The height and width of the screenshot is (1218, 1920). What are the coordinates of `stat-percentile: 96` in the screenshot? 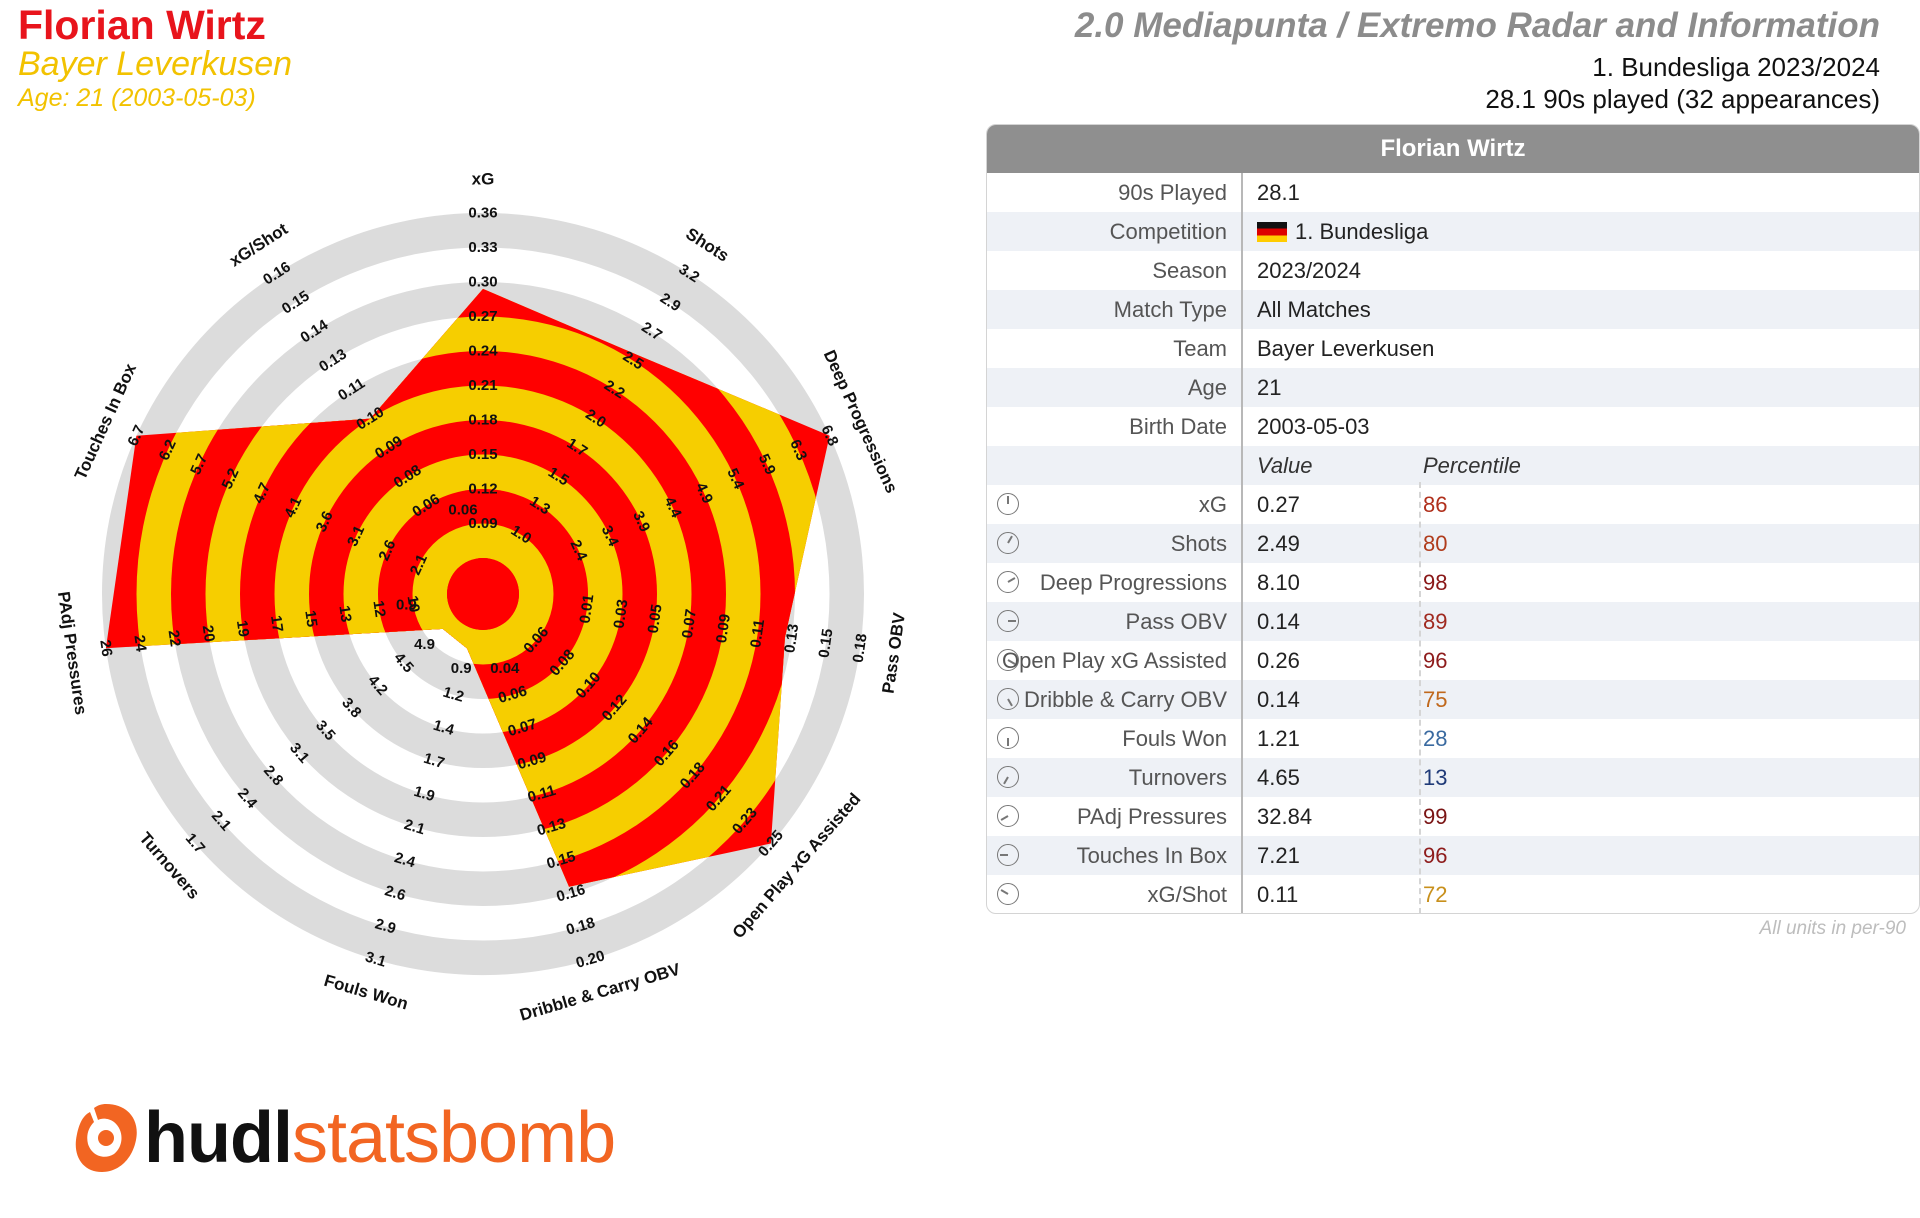 It's located at (1435, 855).